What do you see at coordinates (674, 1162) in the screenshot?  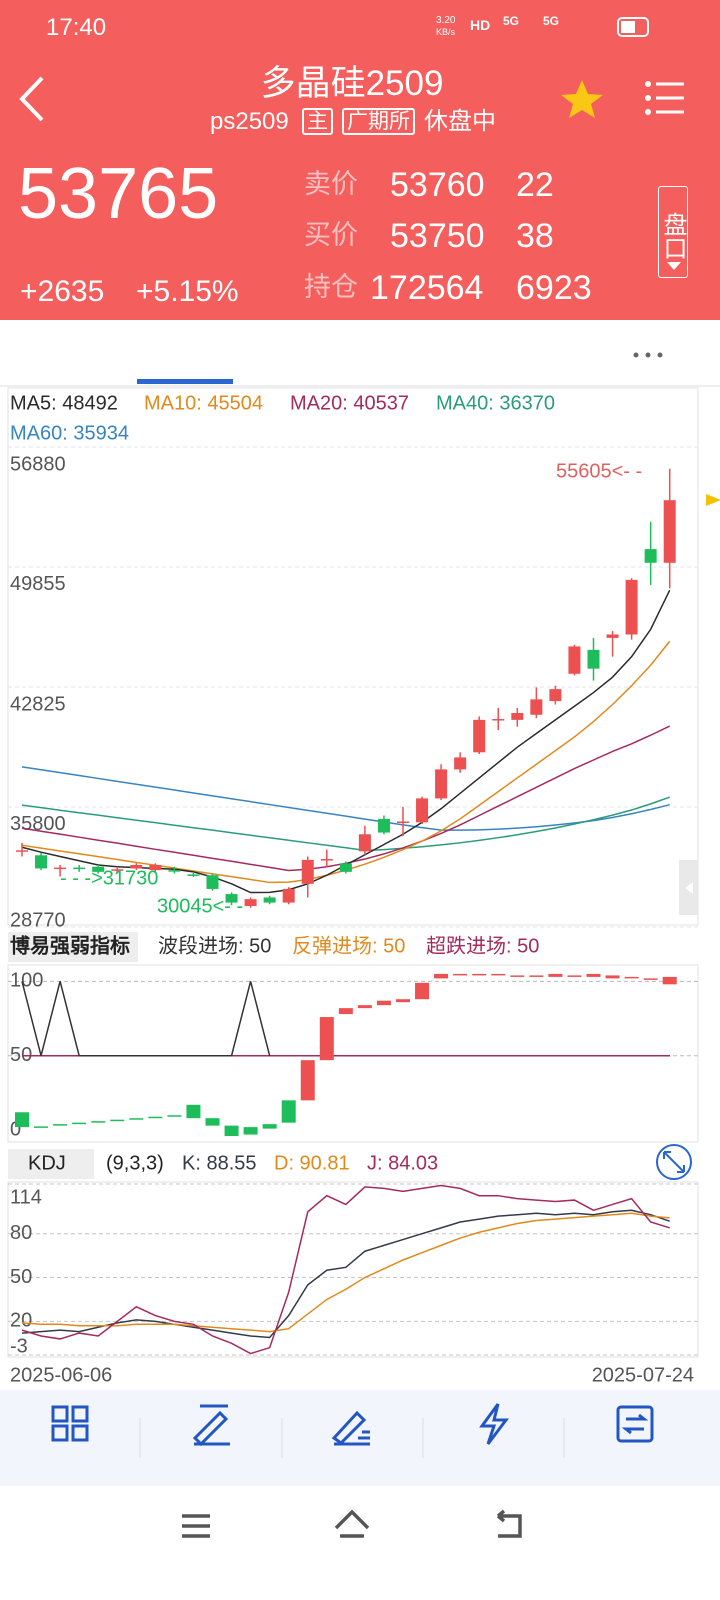 I see `expand-icon` at bounding box center [674, 1162].